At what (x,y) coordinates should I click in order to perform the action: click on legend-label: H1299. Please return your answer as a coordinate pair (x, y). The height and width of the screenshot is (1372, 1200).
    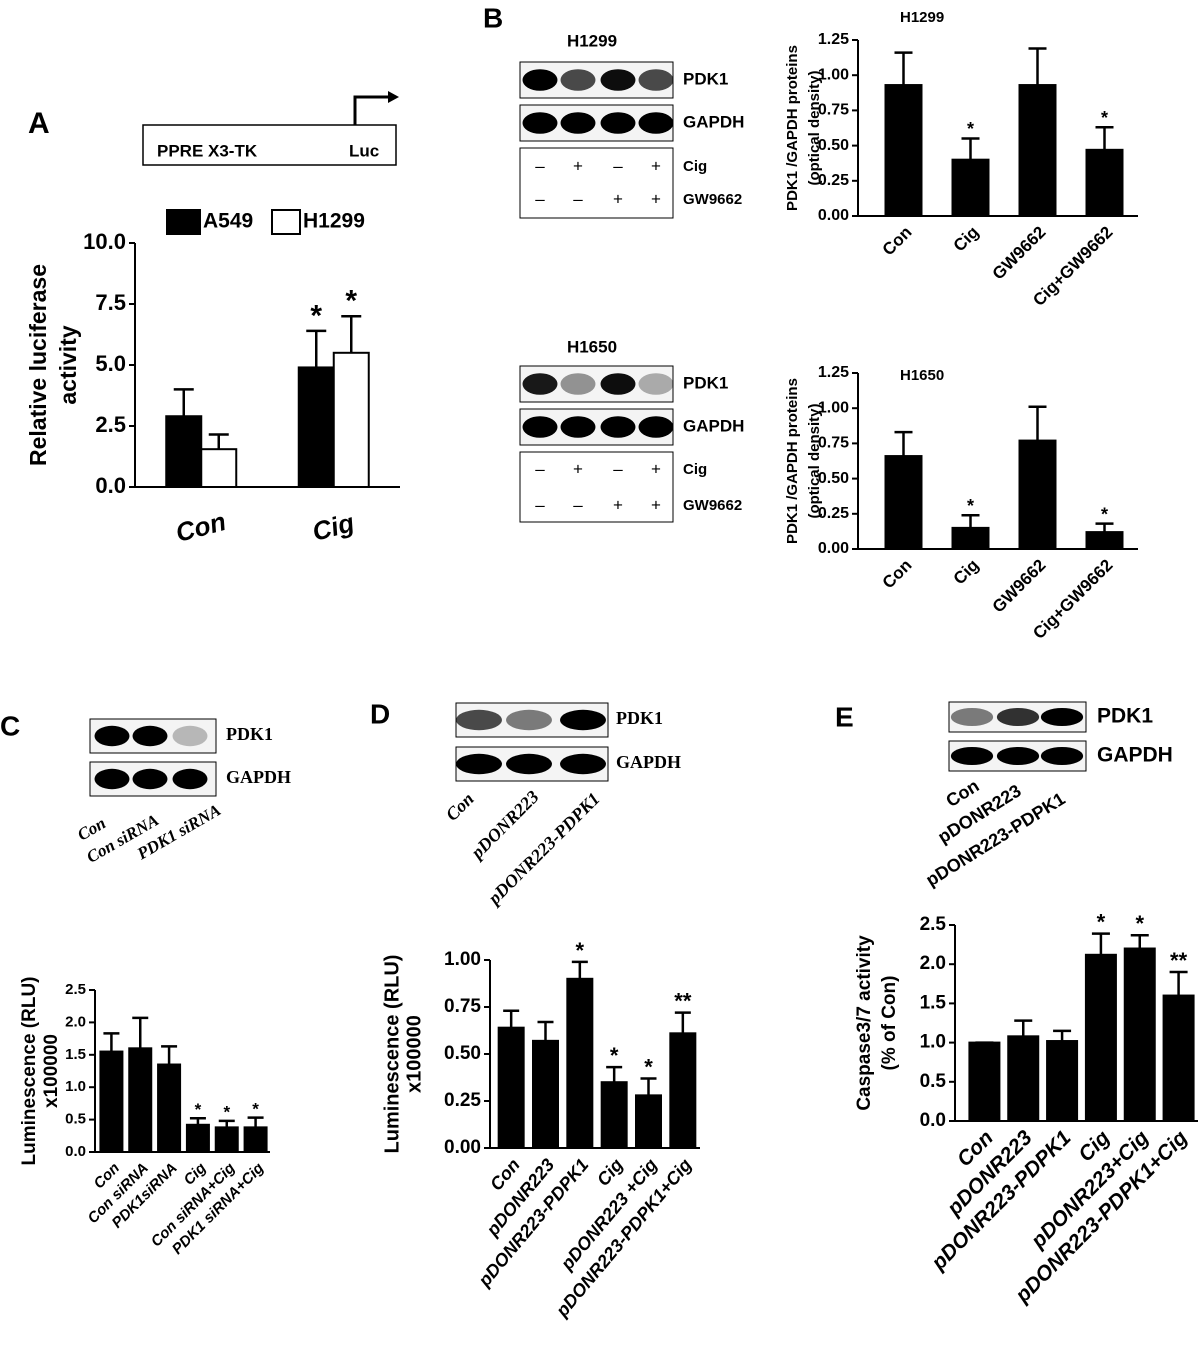
    Looking at the image, I should click on (334, 221).